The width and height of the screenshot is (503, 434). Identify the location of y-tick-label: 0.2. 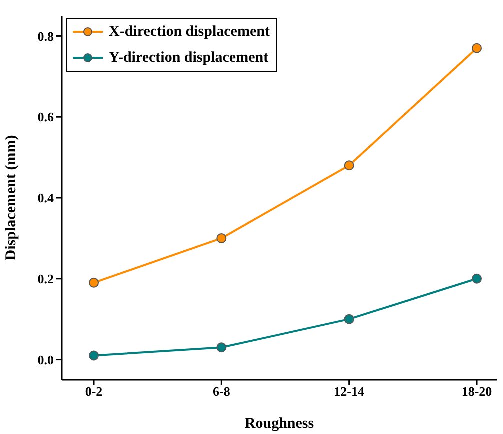
(46, 279).